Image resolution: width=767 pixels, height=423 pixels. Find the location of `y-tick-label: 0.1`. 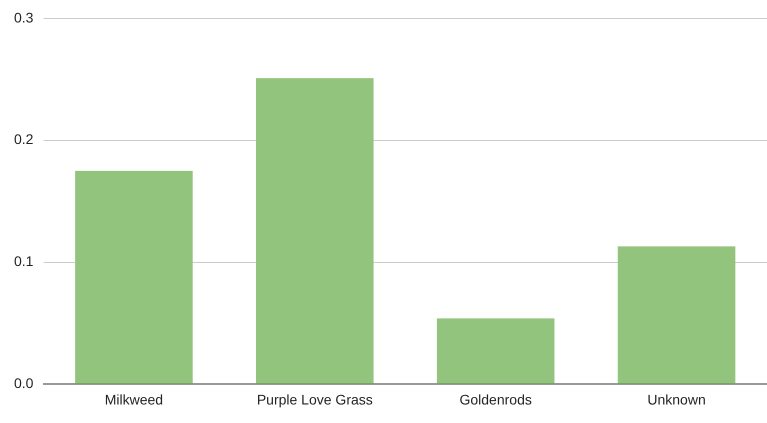

y-tick-label: 0.1 is located at coordinates (24, 261).